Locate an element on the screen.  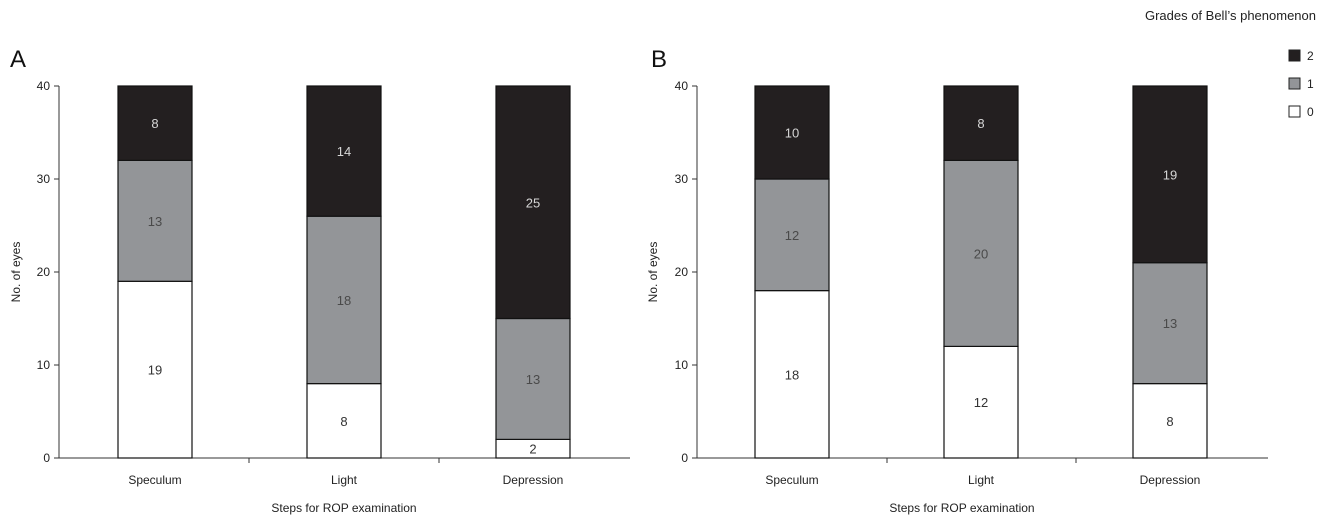
legend-label: 2 is located at coordinates (1310, 56).